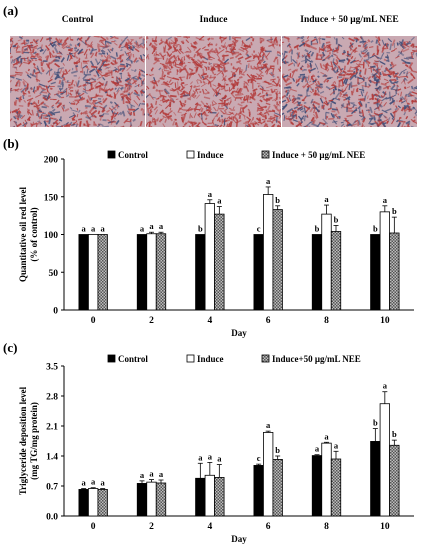 The width and height of the screenshot is (423, 550). Describe the element at coordinates (161, 226) in the screenshot. I see `significance-letter: a` at that location.